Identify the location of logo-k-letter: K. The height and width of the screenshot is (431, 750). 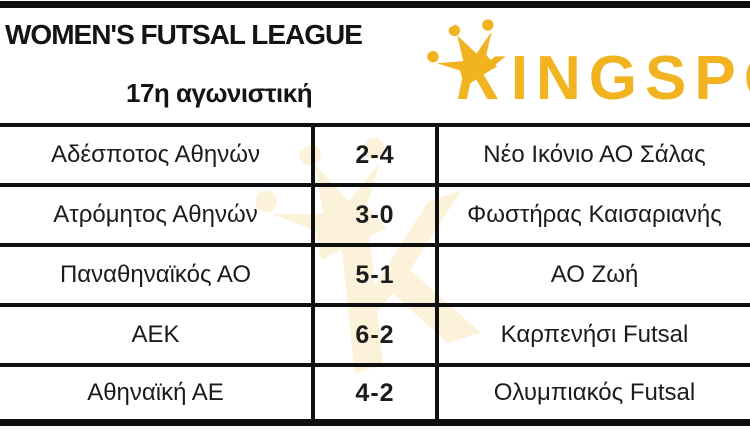
(484, 78).